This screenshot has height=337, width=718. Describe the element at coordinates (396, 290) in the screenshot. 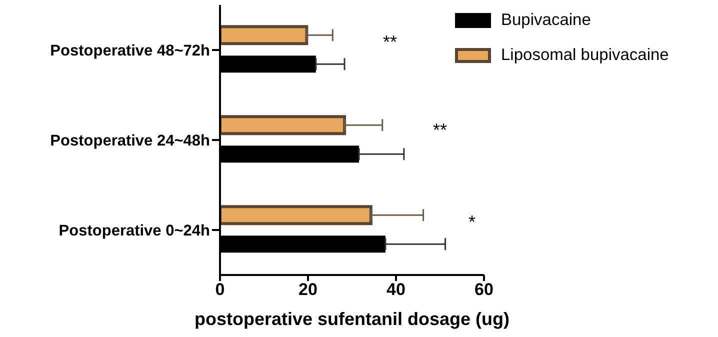

I see `x-tick-label: 40` at that location.